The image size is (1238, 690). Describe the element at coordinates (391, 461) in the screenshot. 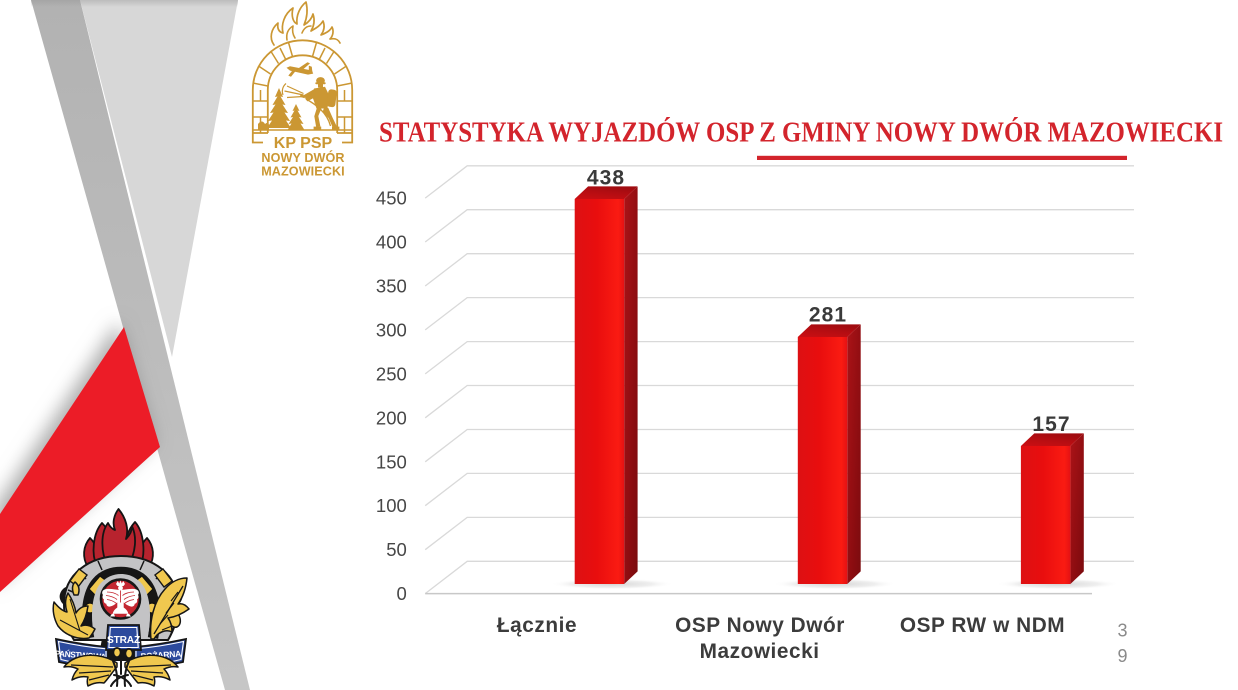

I see `svg-text: 150` at that location.